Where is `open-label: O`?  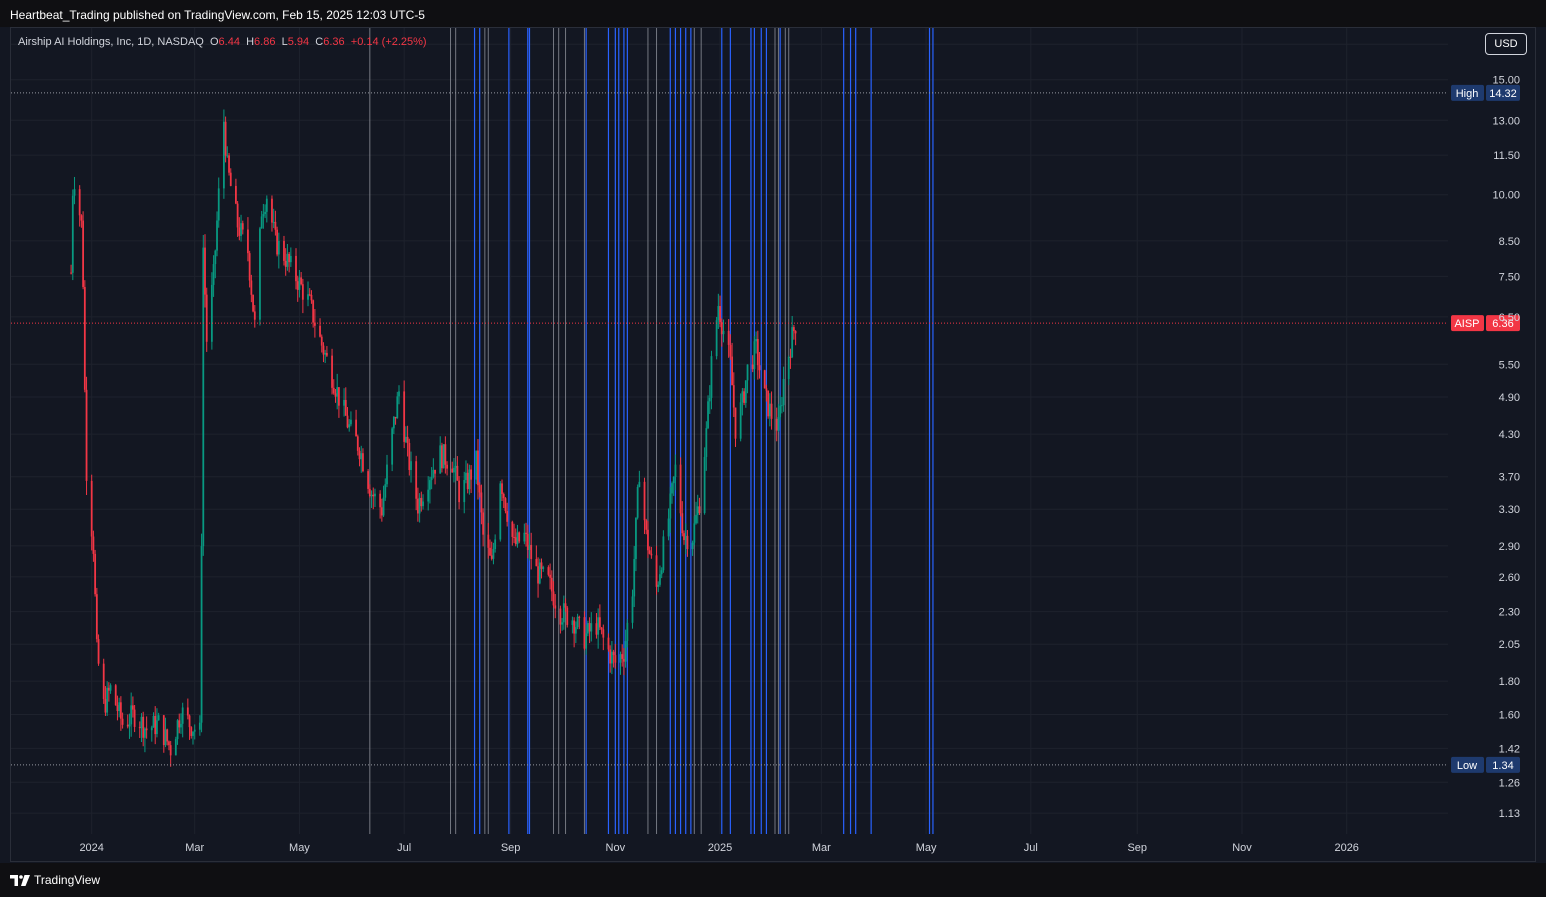 open-label: O is located at coordinates (214, 42).